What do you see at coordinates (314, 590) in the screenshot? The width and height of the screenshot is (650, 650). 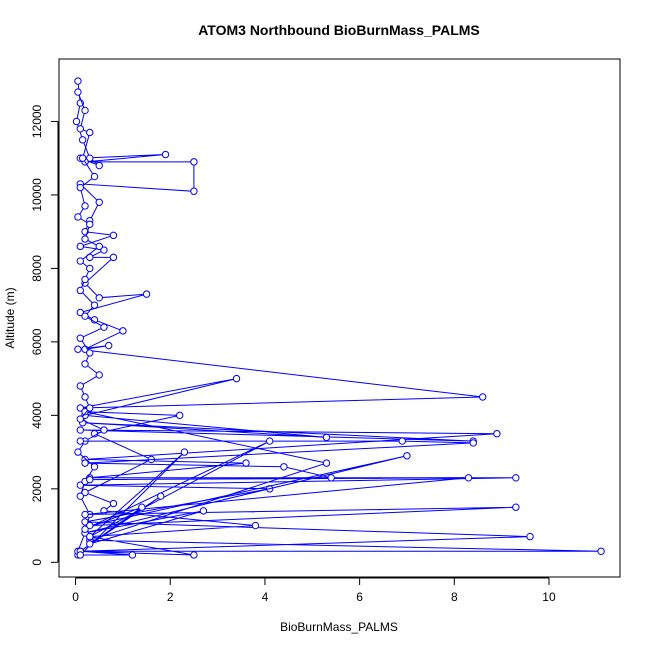 I see `x-axis: 0 2 4 6 8 10` at bounding box center [314, 590].